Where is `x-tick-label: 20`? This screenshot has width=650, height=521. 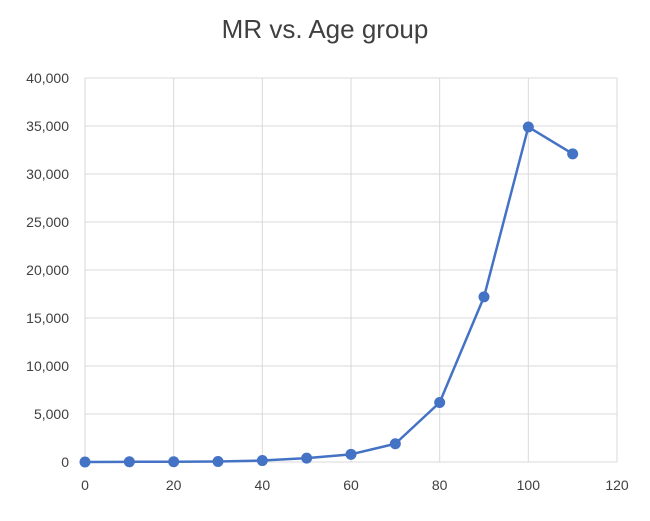
x-tick-label: 20 is located at coordinates (174, 485).